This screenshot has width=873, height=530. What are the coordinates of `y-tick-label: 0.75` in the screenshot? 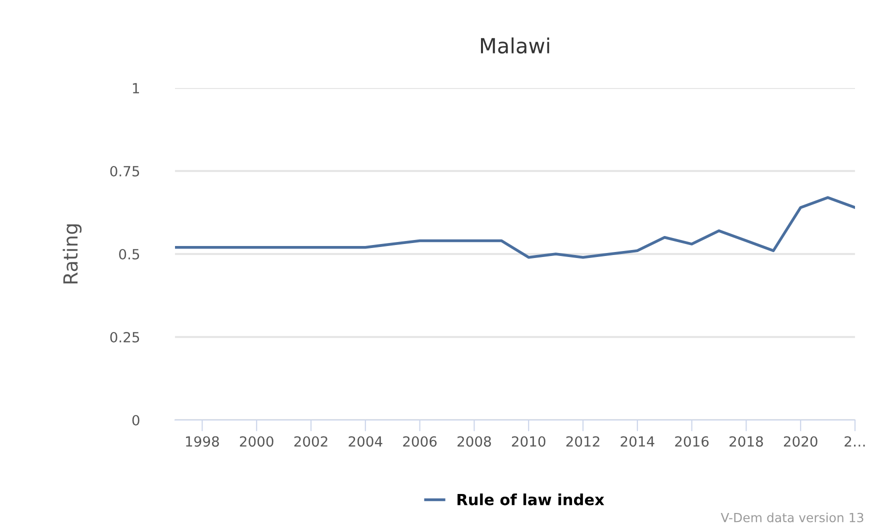 It's located at (125, 171).